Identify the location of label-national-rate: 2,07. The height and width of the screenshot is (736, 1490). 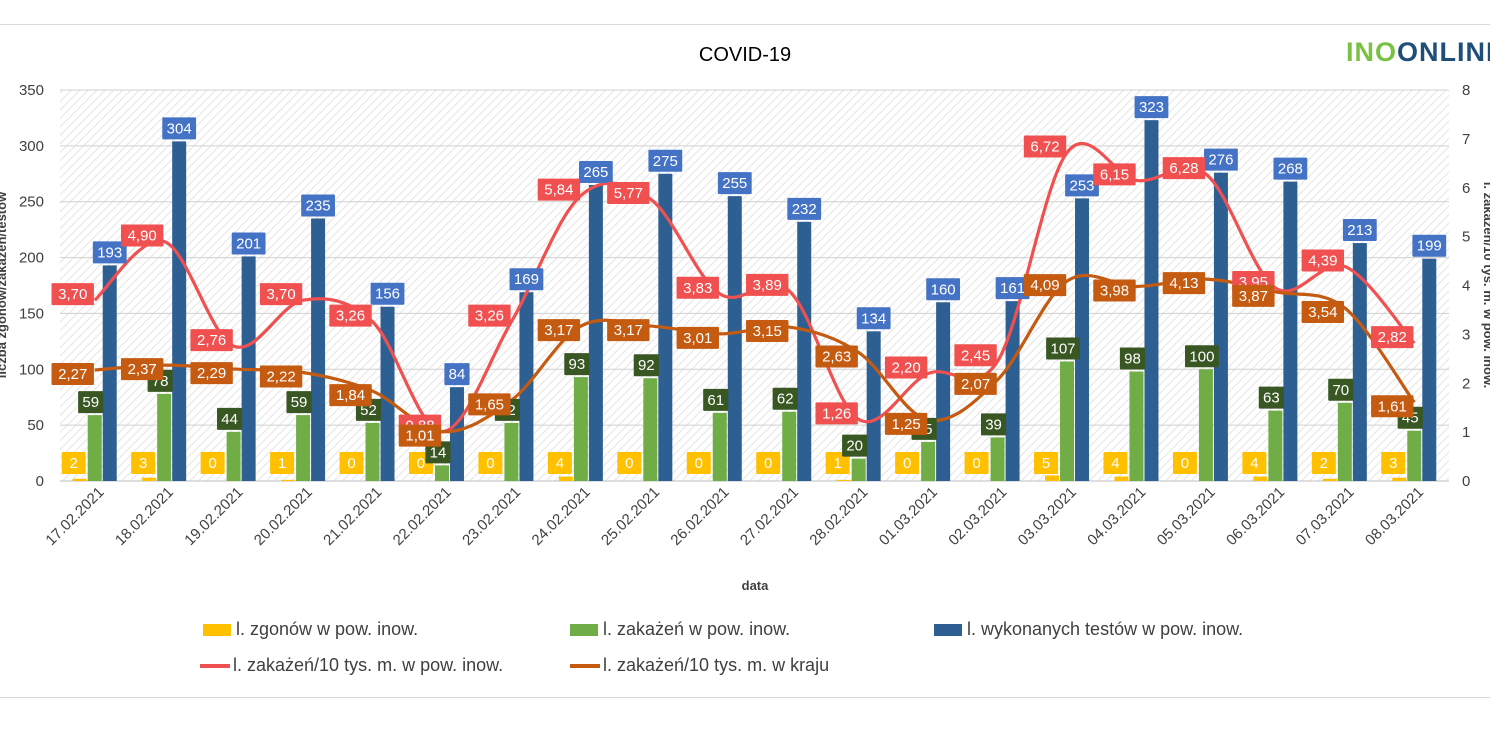
(975, 383).